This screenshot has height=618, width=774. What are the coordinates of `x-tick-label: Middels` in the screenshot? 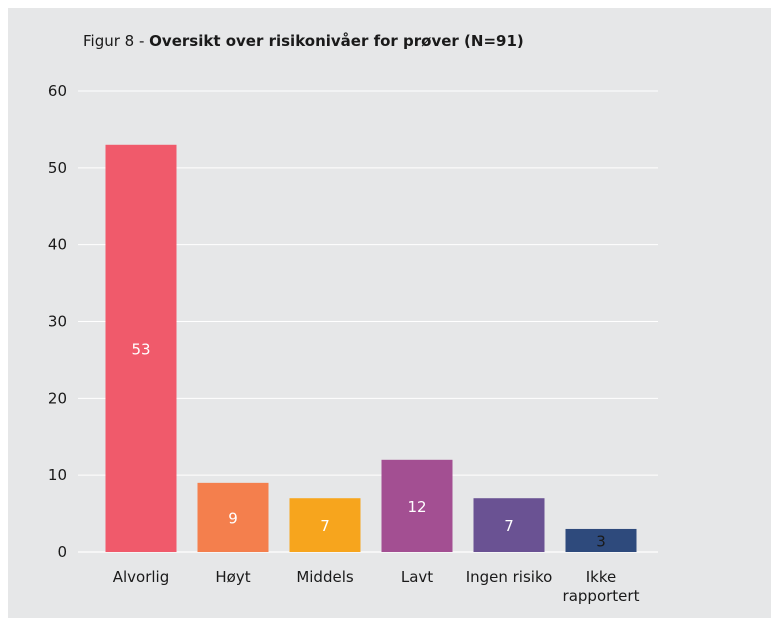 It's located at (325, 577).